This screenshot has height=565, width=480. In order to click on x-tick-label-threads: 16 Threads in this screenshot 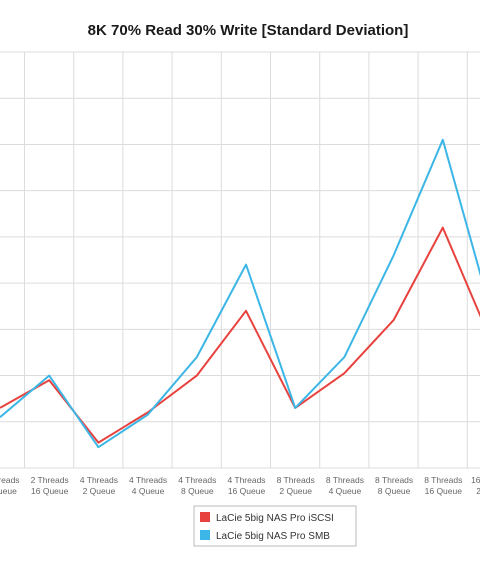, I will do `click(475, 480)`.